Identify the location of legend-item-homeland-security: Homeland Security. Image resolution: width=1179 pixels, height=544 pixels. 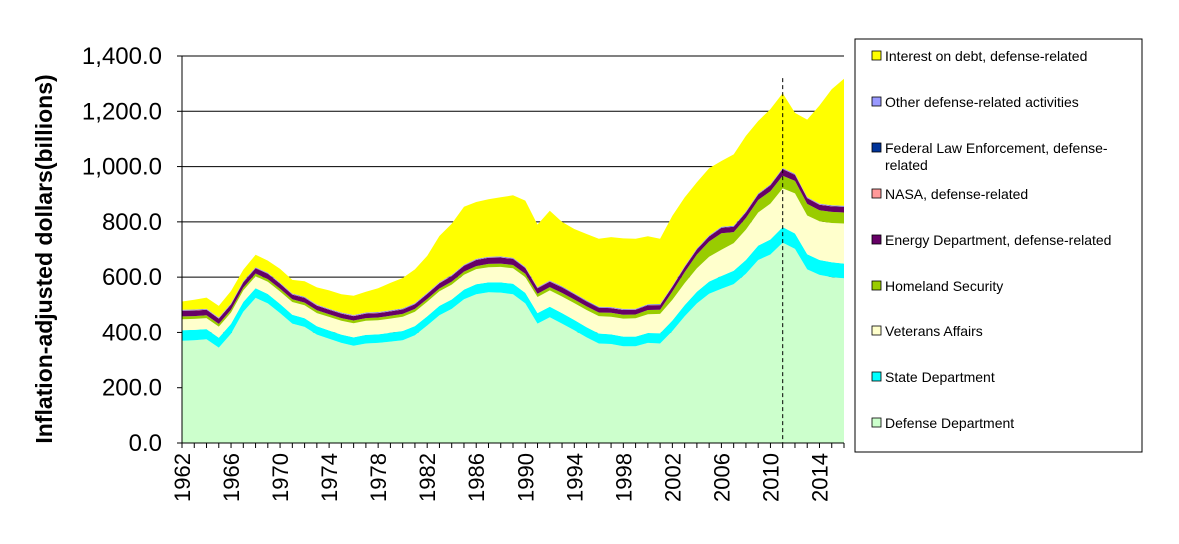
(937, 286).